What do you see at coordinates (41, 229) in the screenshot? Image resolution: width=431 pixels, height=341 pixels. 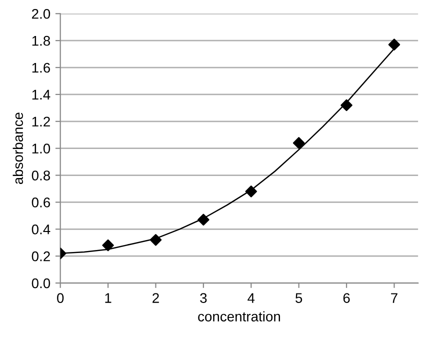 I see `y-tick-label: 0.4` at bounding box center [41, 229].